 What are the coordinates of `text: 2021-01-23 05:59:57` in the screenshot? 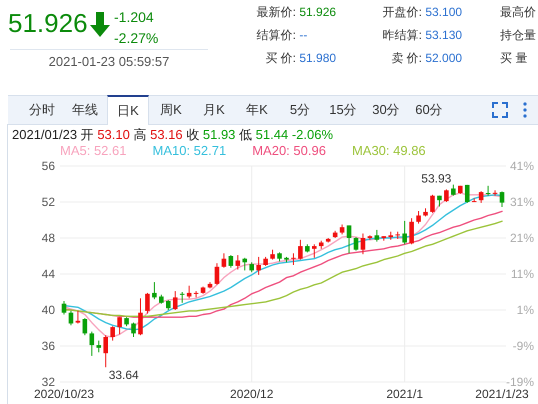 It's located at (109, 62).